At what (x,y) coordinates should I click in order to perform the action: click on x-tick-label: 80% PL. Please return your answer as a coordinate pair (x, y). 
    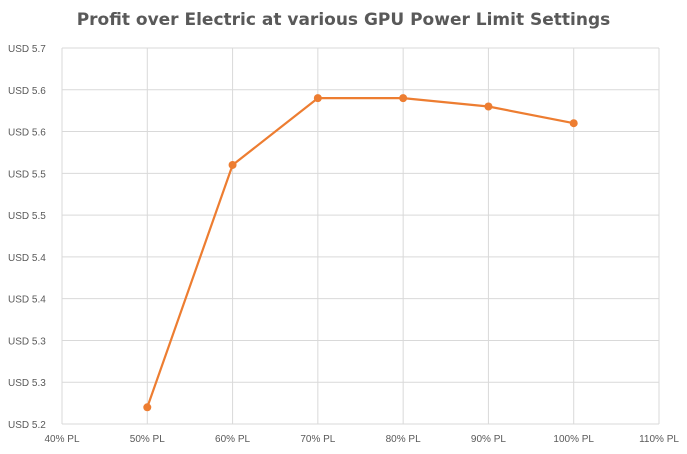
    Looking at the image, I should click on (403, 439).